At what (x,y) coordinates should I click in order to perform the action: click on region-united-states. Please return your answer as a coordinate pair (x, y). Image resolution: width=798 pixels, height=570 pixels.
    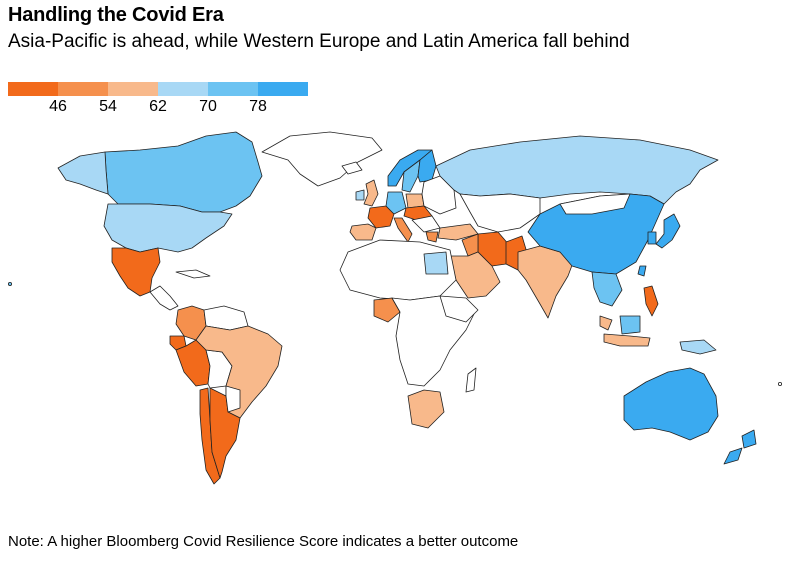
    Looking at the image, I should click on (168, 228).